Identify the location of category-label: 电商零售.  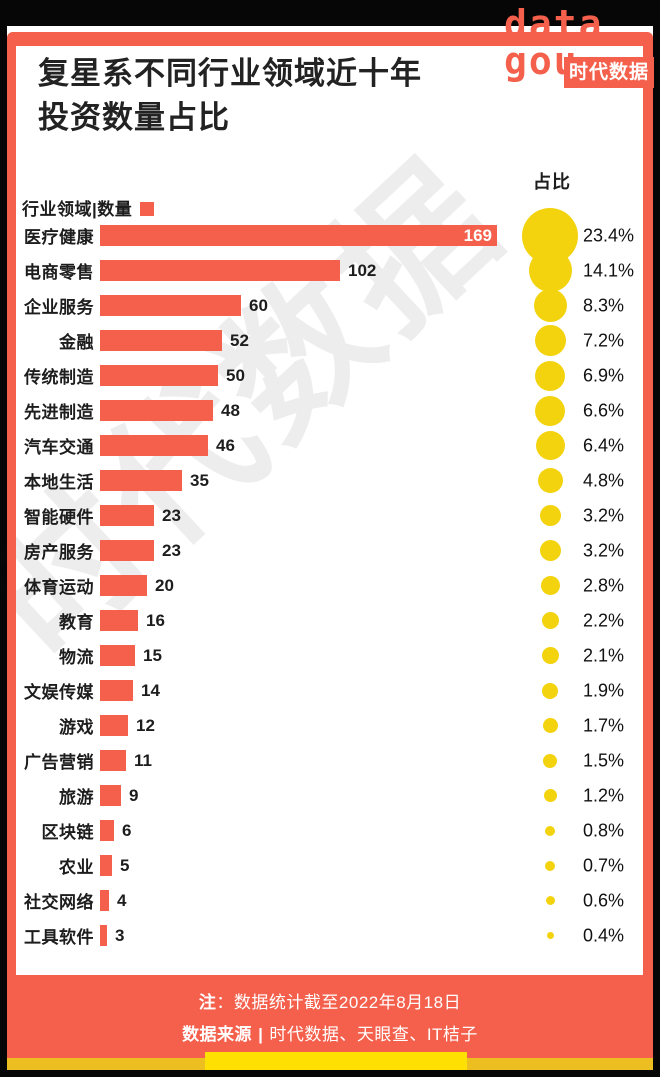
(59, 272).